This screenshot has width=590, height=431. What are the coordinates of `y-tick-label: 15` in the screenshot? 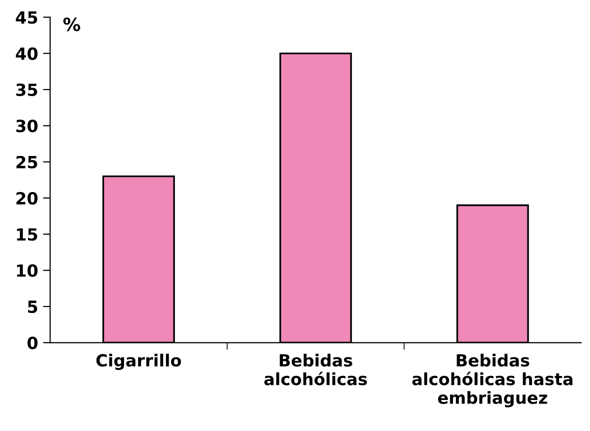 It's located at (27, 234).